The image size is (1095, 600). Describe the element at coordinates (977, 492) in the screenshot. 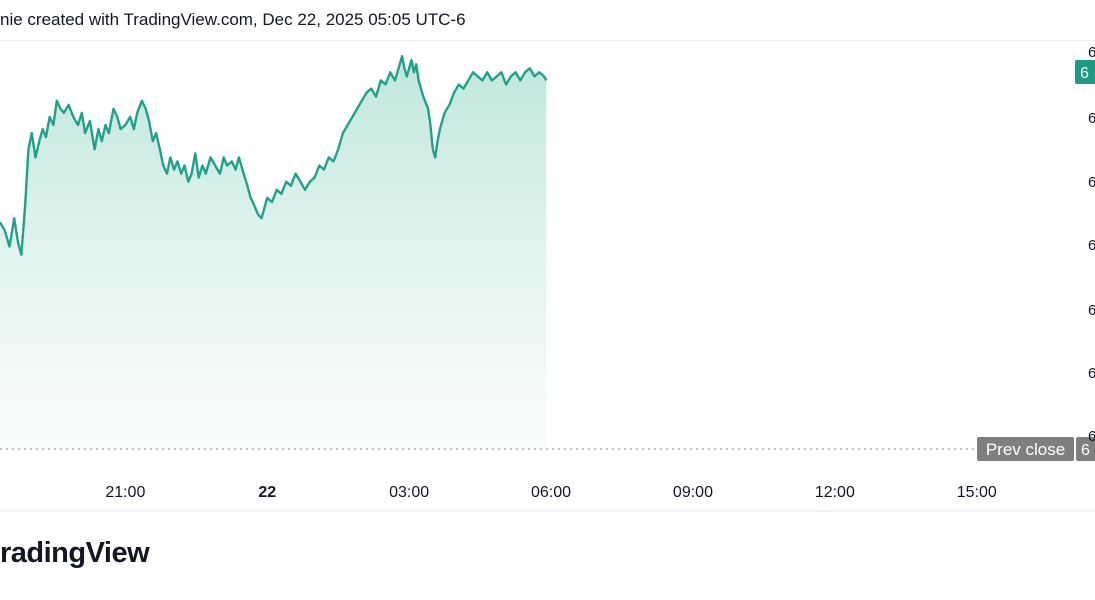

I see `time-axis-label: 15:00` at that location.